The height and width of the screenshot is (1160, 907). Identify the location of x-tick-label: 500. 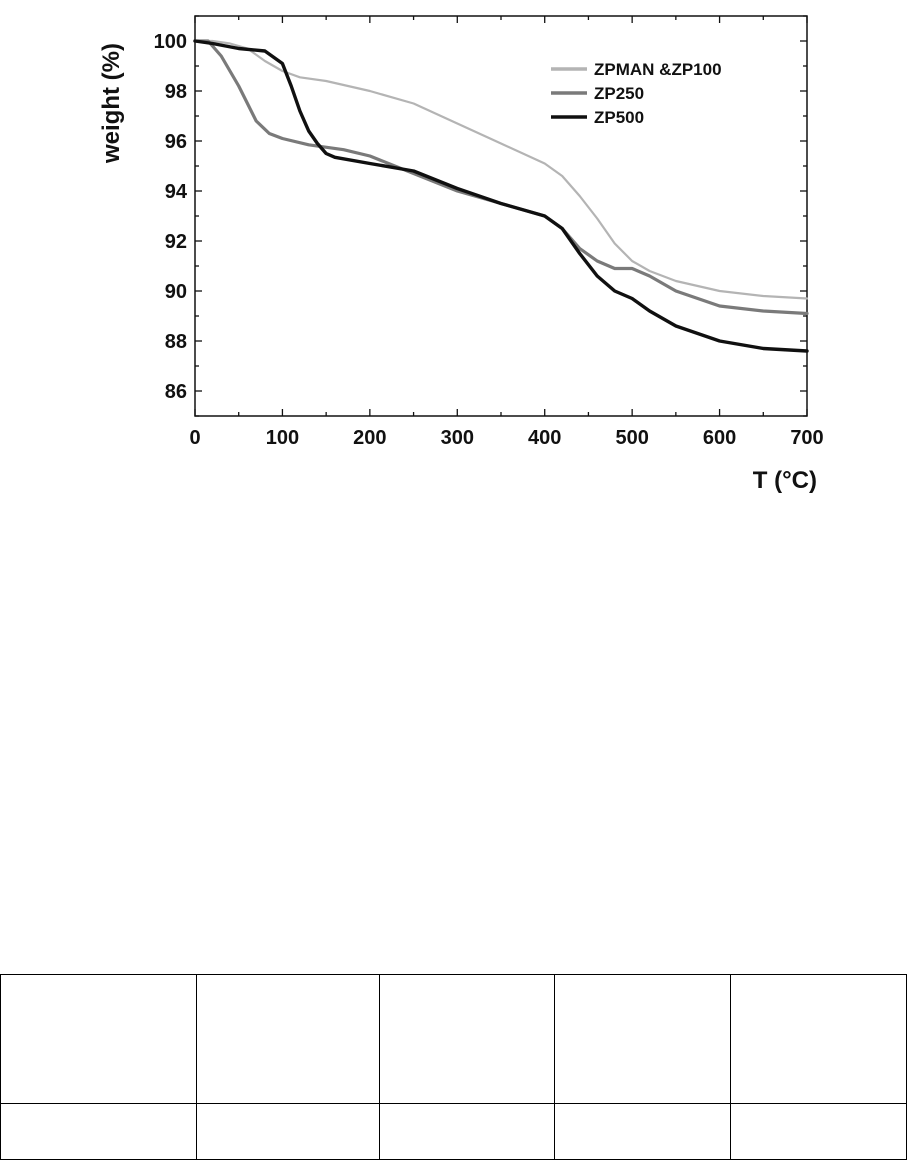
(631, 438).